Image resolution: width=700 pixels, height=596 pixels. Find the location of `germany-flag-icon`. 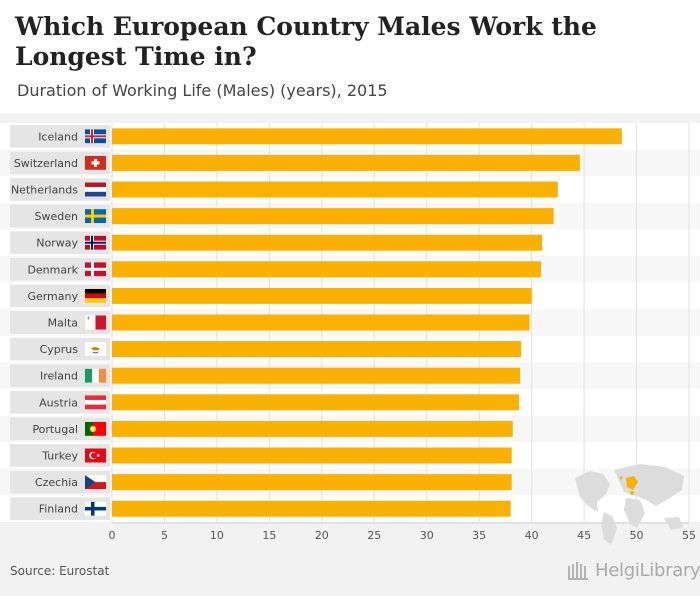

germany-flag-icon is located at coordinates (95, 295).